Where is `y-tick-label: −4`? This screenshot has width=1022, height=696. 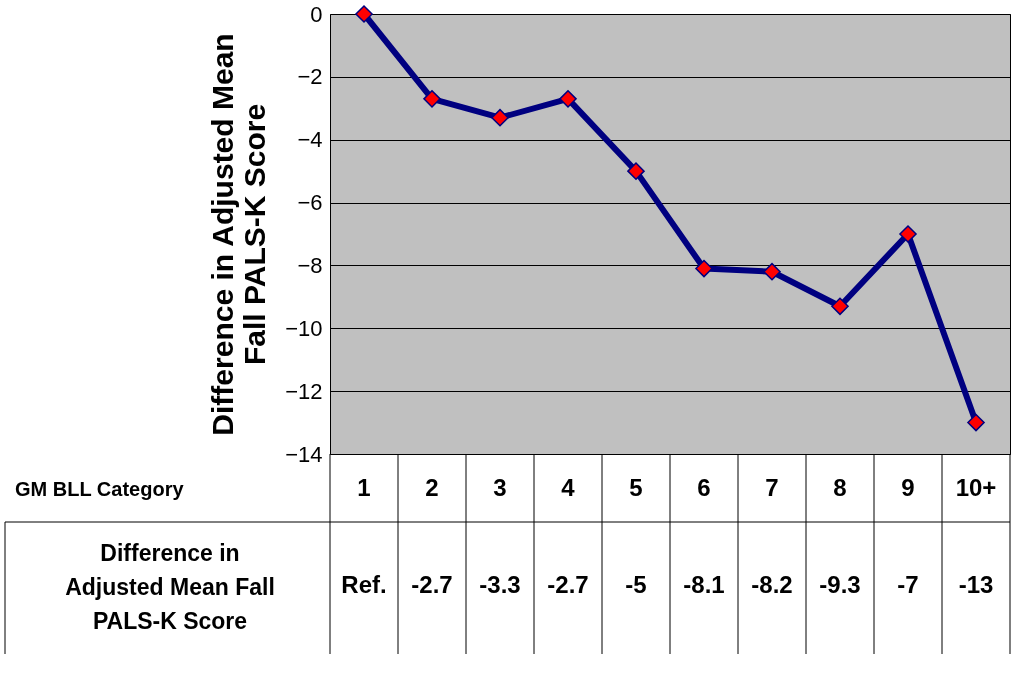 y-tick-label: −4 is located at coordinates (310, 140).